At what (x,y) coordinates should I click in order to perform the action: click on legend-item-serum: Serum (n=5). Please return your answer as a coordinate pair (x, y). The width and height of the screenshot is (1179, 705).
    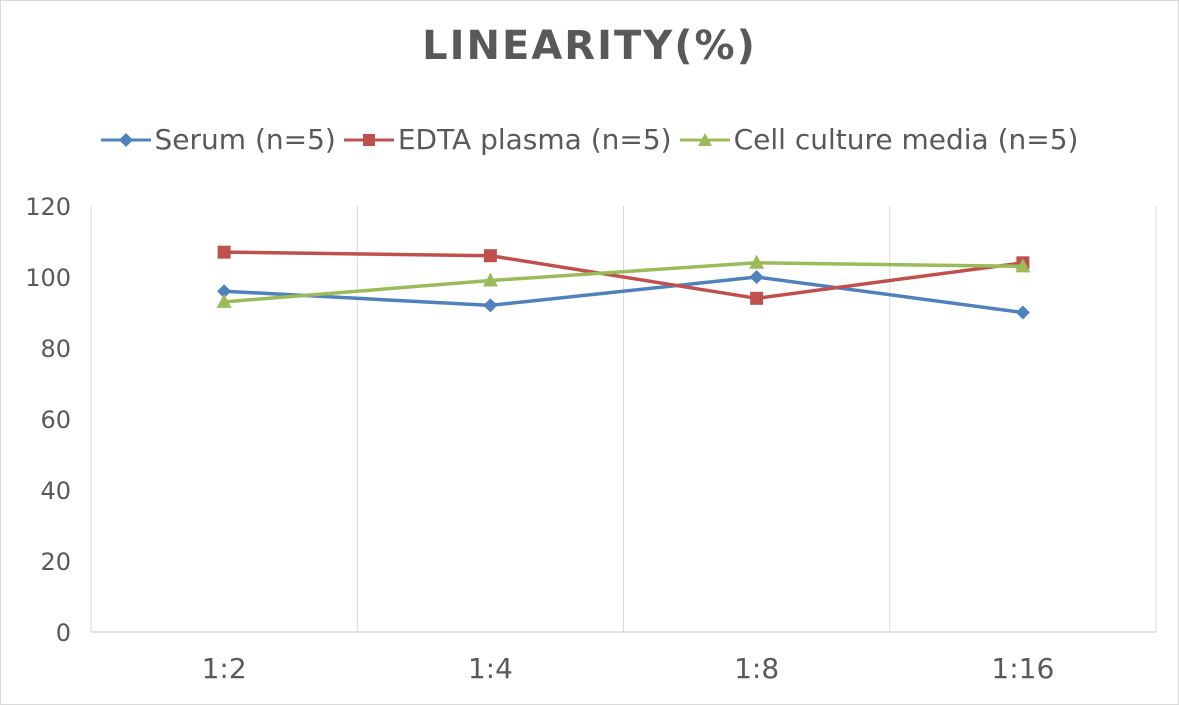
    Looking at the image, I should click on (218, 139).